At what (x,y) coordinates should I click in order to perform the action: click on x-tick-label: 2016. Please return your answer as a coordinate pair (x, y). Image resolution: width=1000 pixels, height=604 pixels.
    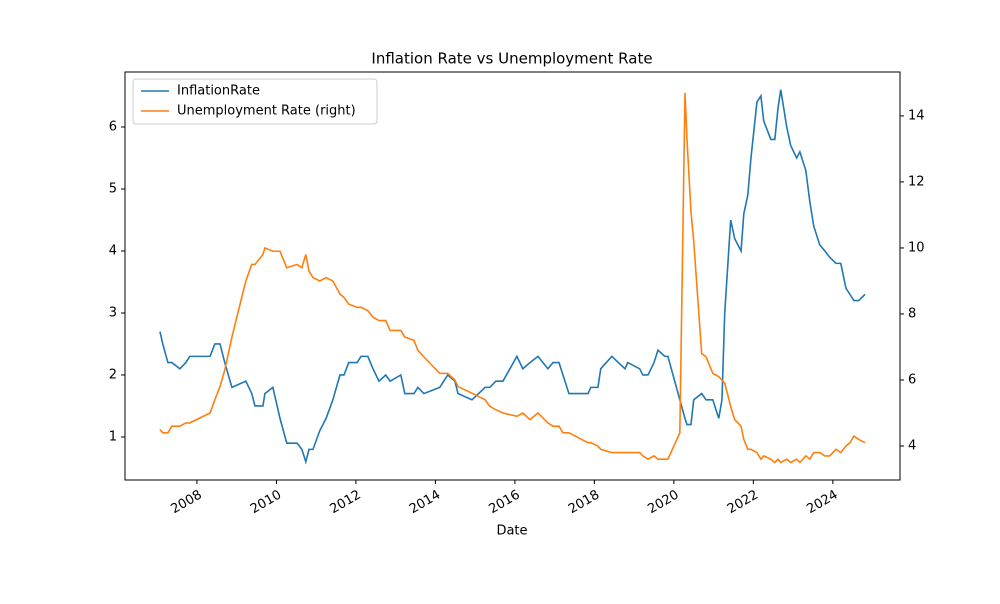
    Looking at the image, I should click on (504, 503).